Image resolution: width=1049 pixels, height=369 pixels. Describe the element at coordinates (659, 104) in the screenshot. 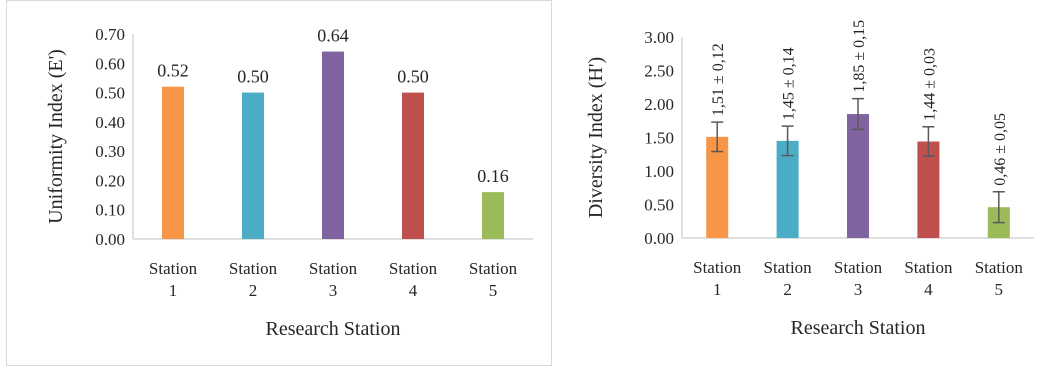

I see `y-tick-label: 2.00` at that location.